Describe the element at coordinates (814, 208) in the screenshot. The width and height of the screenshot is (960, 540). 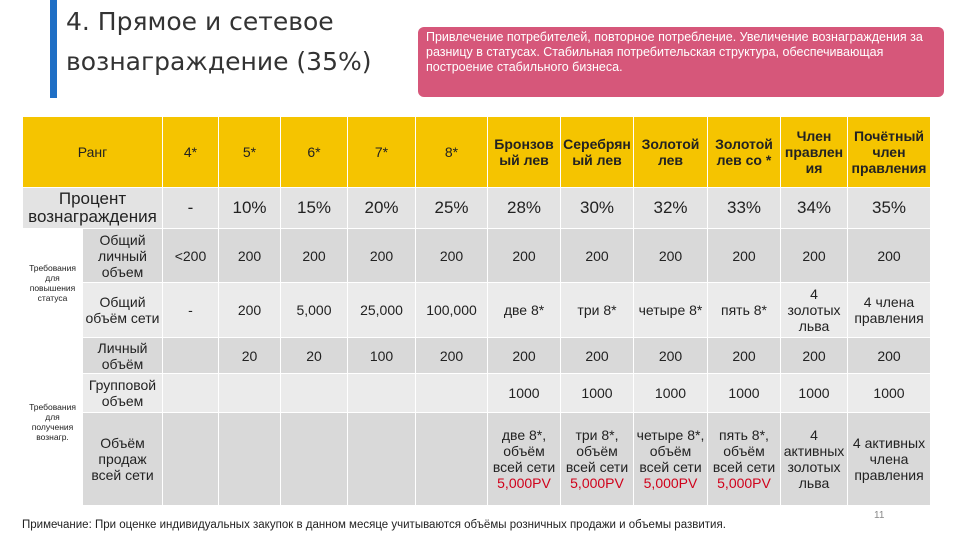
I see `percent-cell: 34%` at that location.